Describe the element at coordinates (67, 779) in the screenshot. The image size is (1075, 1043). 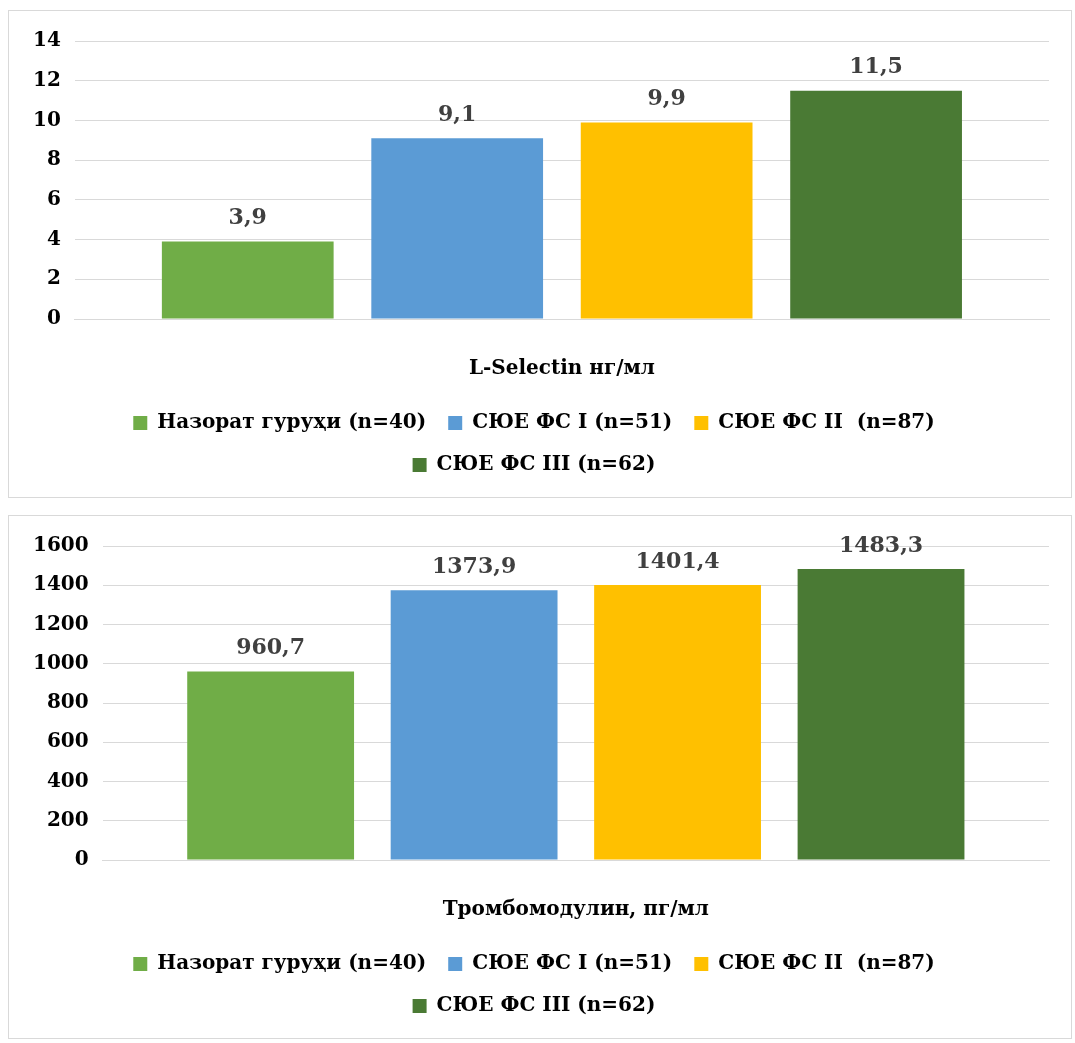
I see `y-tick-label: 400` at that location.